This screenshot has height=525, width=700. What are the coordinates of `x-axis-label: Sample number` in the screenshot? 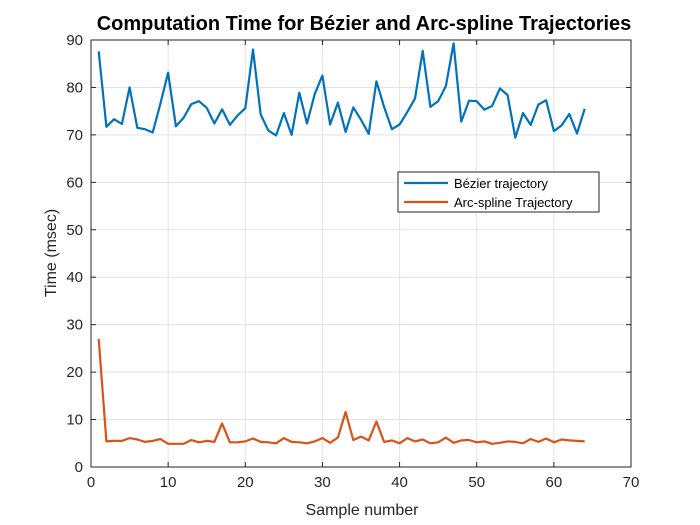 It's located at (363, 510).